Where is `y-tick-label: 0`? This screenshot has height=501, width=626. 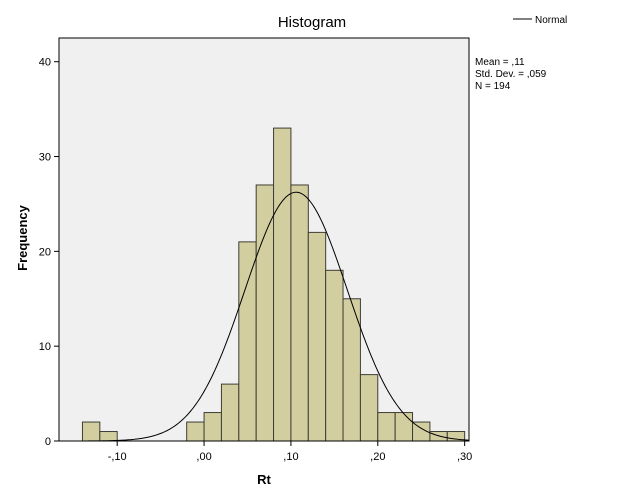 y-tick-label: 0 is located at coordinates (48, 442).